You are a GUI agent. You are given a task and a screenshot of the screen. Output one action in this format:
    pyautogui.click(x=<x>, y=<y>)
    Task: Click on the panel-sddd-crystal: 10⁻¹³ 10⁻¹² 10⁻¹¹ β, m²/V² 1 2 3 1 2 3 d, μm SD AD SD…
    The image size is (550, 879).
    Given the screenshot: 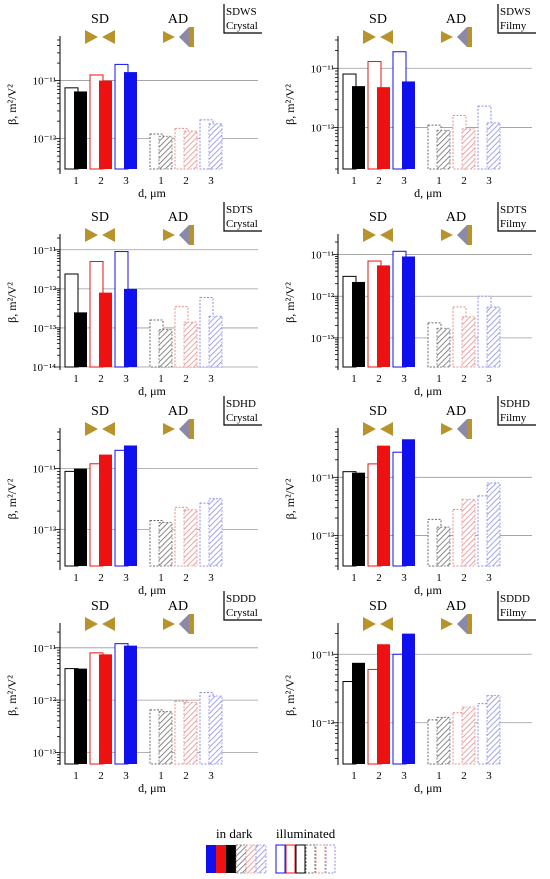 What is the action you would take?
    pyautogui.click(x=133, y=693)
    